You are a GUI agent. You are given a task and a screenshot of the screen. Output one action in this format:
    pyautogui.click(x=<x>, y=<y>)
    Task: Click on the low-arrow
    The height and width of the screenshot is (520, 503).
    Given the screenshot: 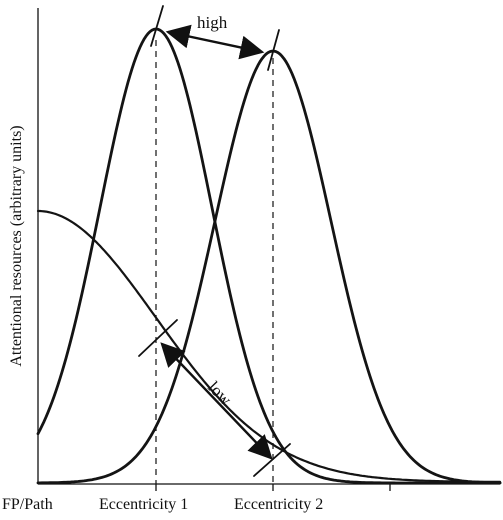 What is the action you would take?
    pyautogui.click(x=216, y=401)
    